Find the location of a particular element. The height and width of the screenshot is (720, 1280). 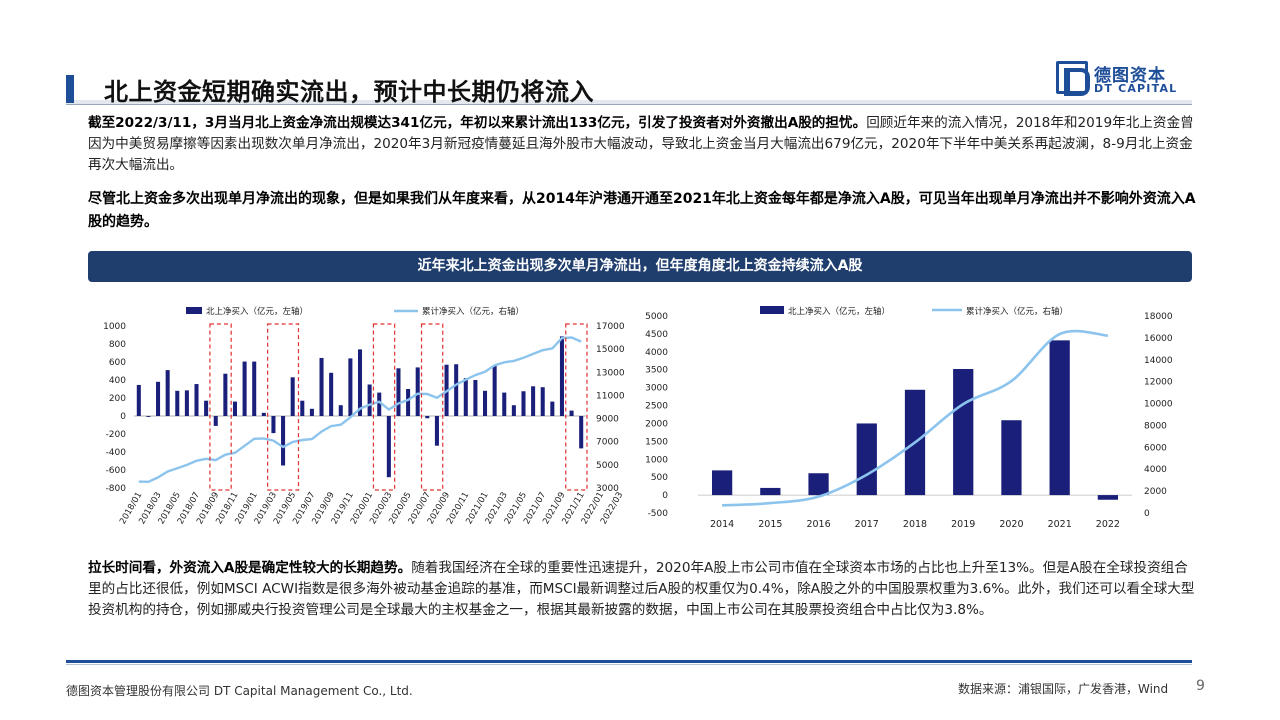

y-right-tick-label: 17000 is located at coordinates (610, 327).